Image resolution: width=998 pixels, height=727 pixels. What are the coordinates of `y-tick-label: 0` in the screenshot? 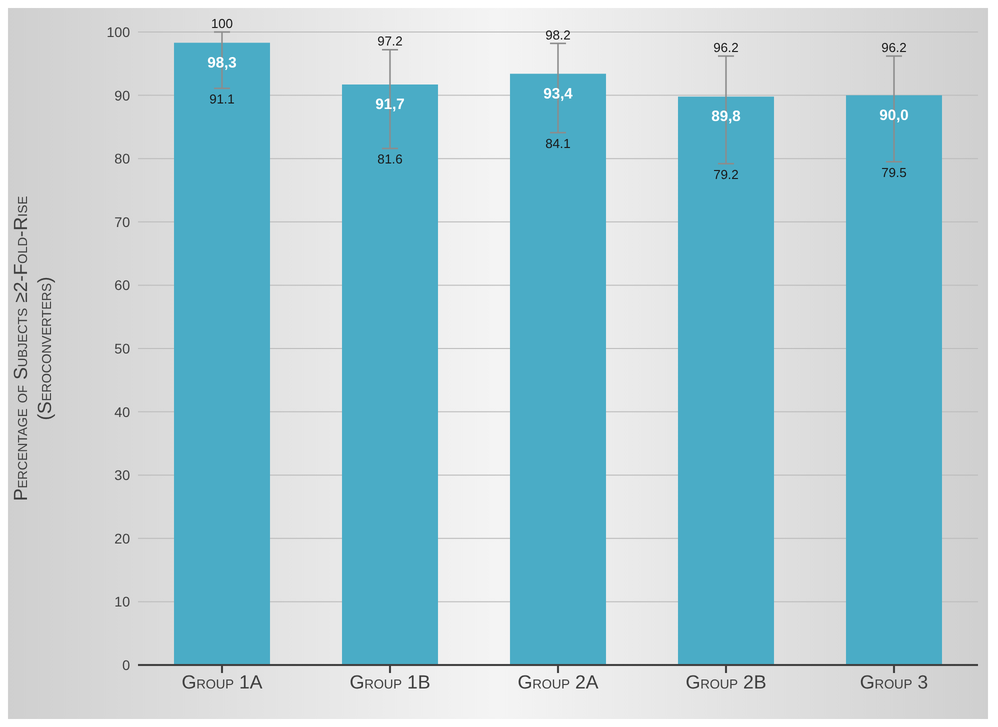 It's located at (126, 664).